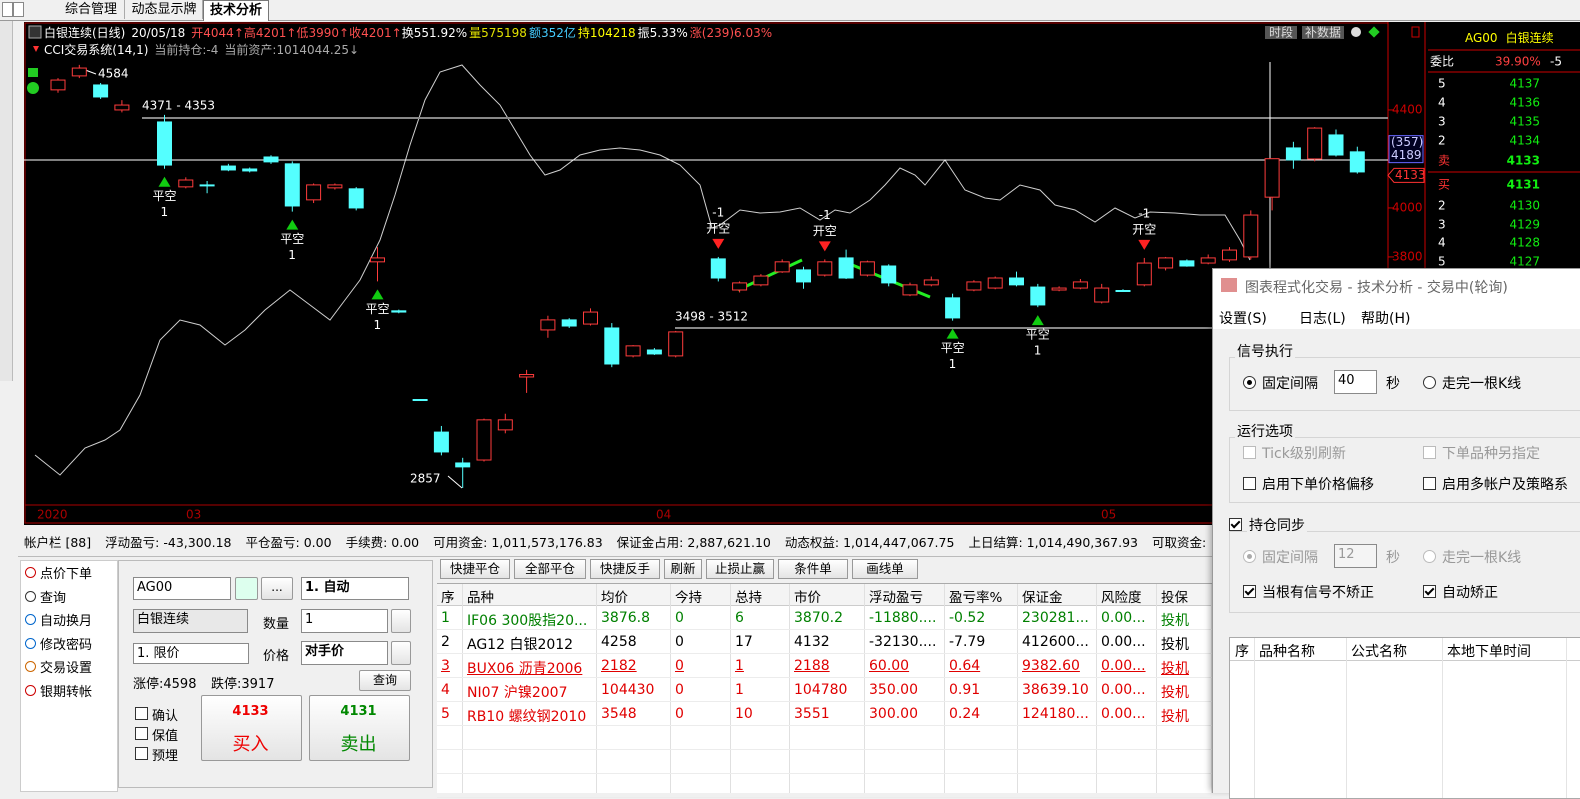 This screenshot has height=799, width=1580. What do you see at coordinates (1322, 319) in the screenshot?
I see `menu-item: 日志(L)` at bounding box center [1322, 319].